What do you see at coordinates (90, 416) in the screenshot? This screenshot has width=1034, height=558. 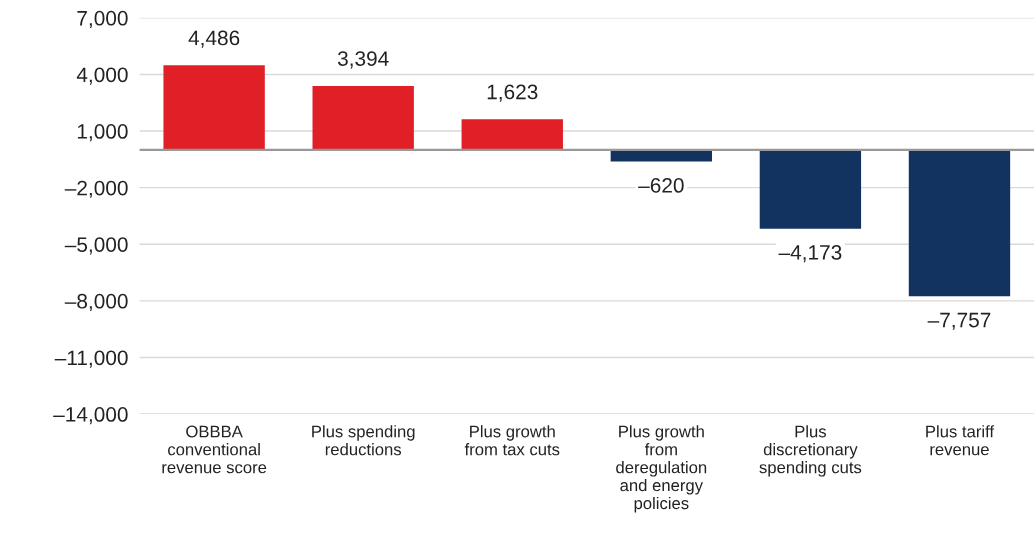 I see `y-tick-label: –14,000` at bounding box center [90, 416].